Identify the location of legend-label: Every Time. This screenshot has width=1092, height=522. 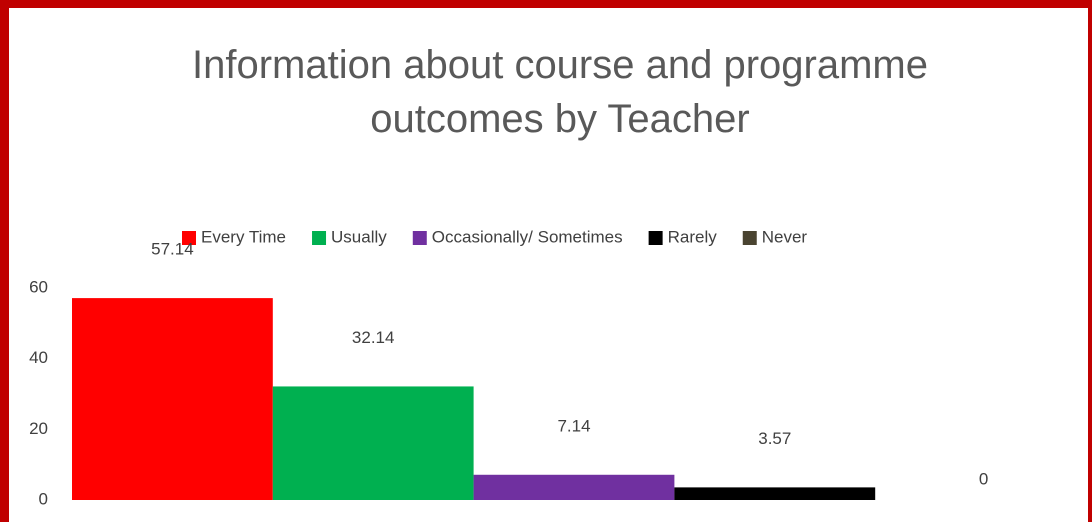
(243, 236).